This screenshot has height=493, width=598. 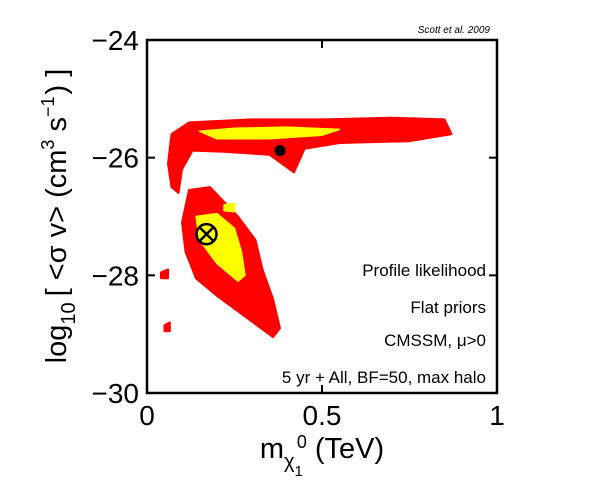 I want to click on annotation-2: CMSSM, μ>0, so click(x=435, y=340).